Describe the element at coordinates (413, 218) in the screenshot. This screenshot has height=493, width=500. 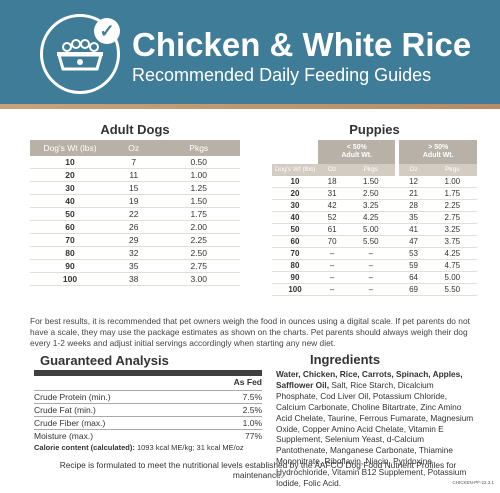
I see `pup-oz2-cell: 35` at that location.